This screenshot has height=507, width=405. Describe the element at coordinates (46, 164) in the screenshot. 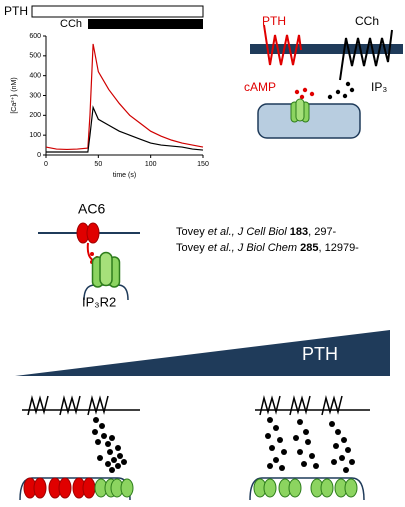

I see `x-tick-label: 0` at that location.